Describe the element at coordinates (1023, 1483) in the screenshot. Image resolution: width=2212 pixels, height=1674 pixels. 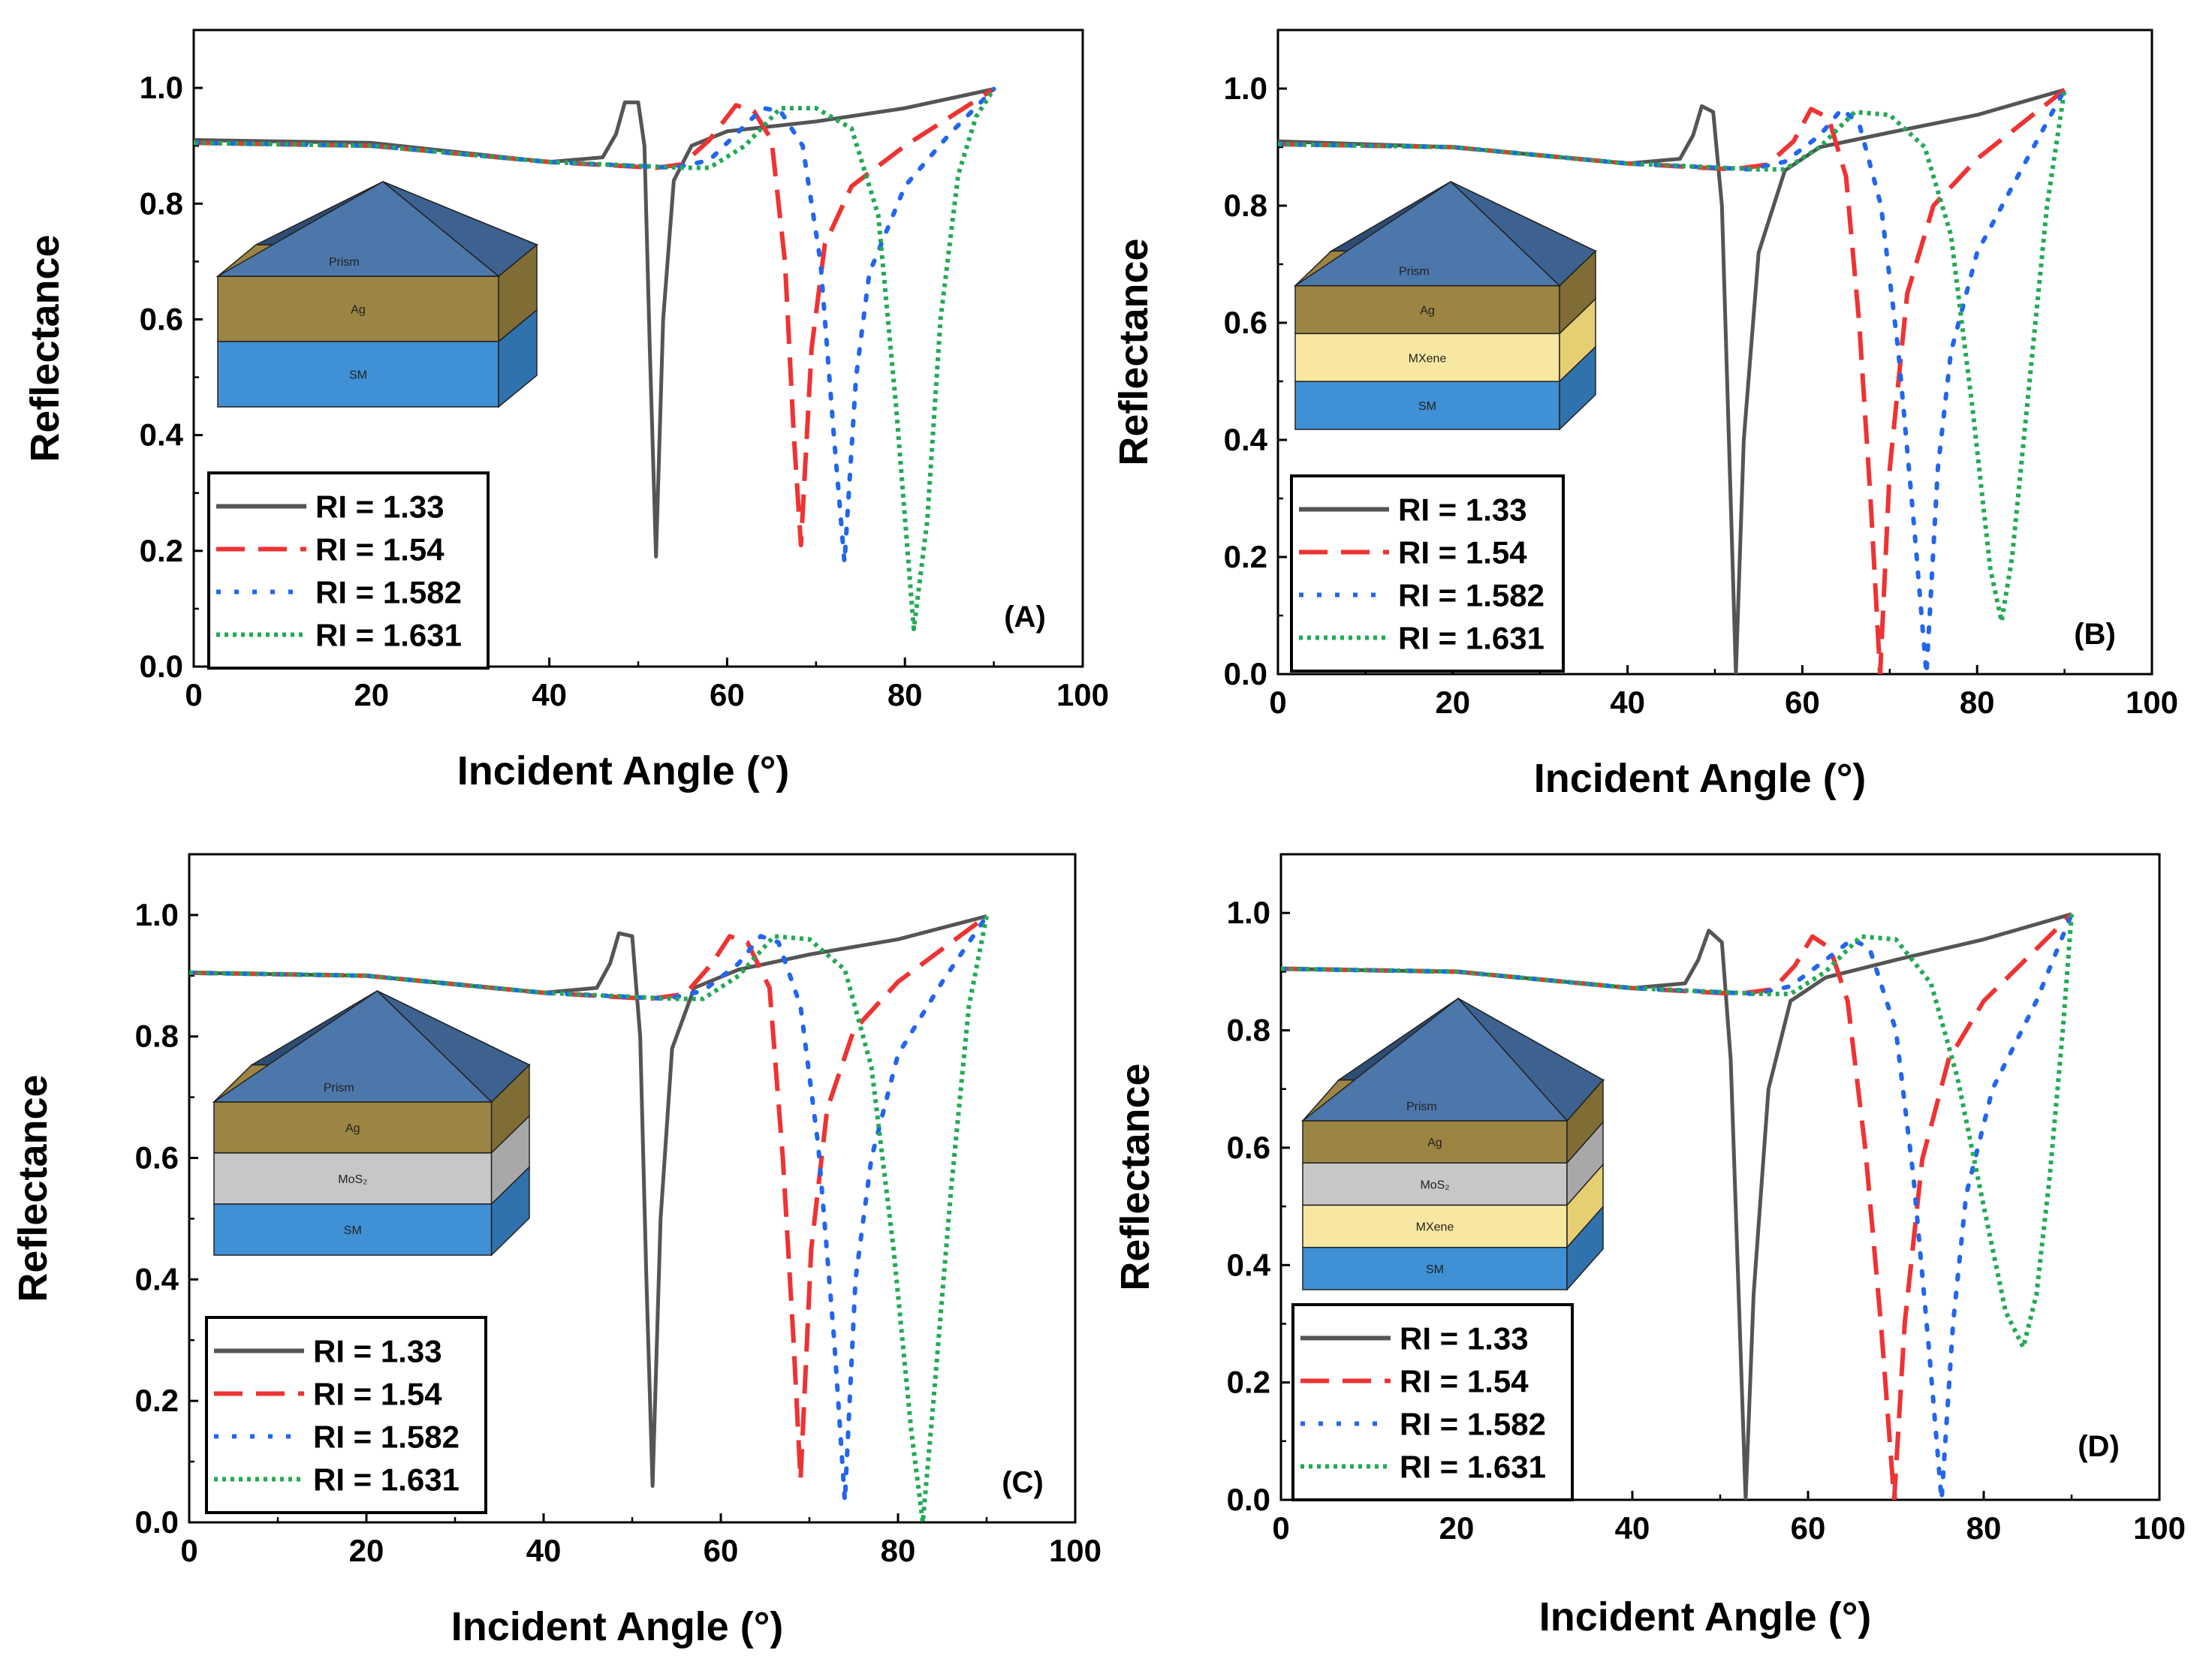
I see `panel-label: (C)` at that location.